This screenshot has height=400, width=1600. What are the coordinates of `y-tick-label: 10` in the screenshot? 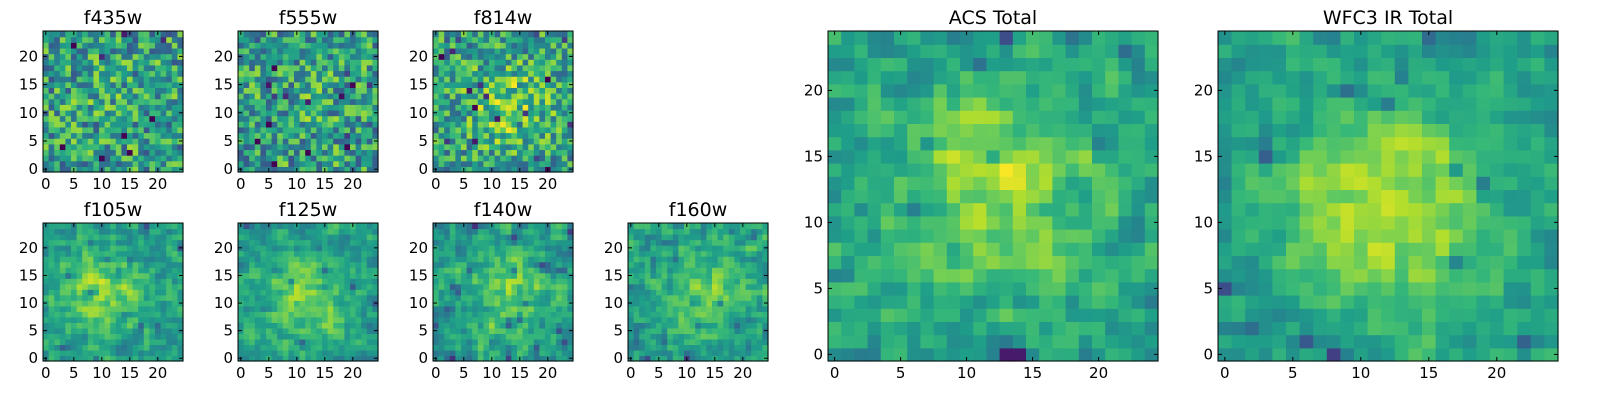 It's located at (223, 113).